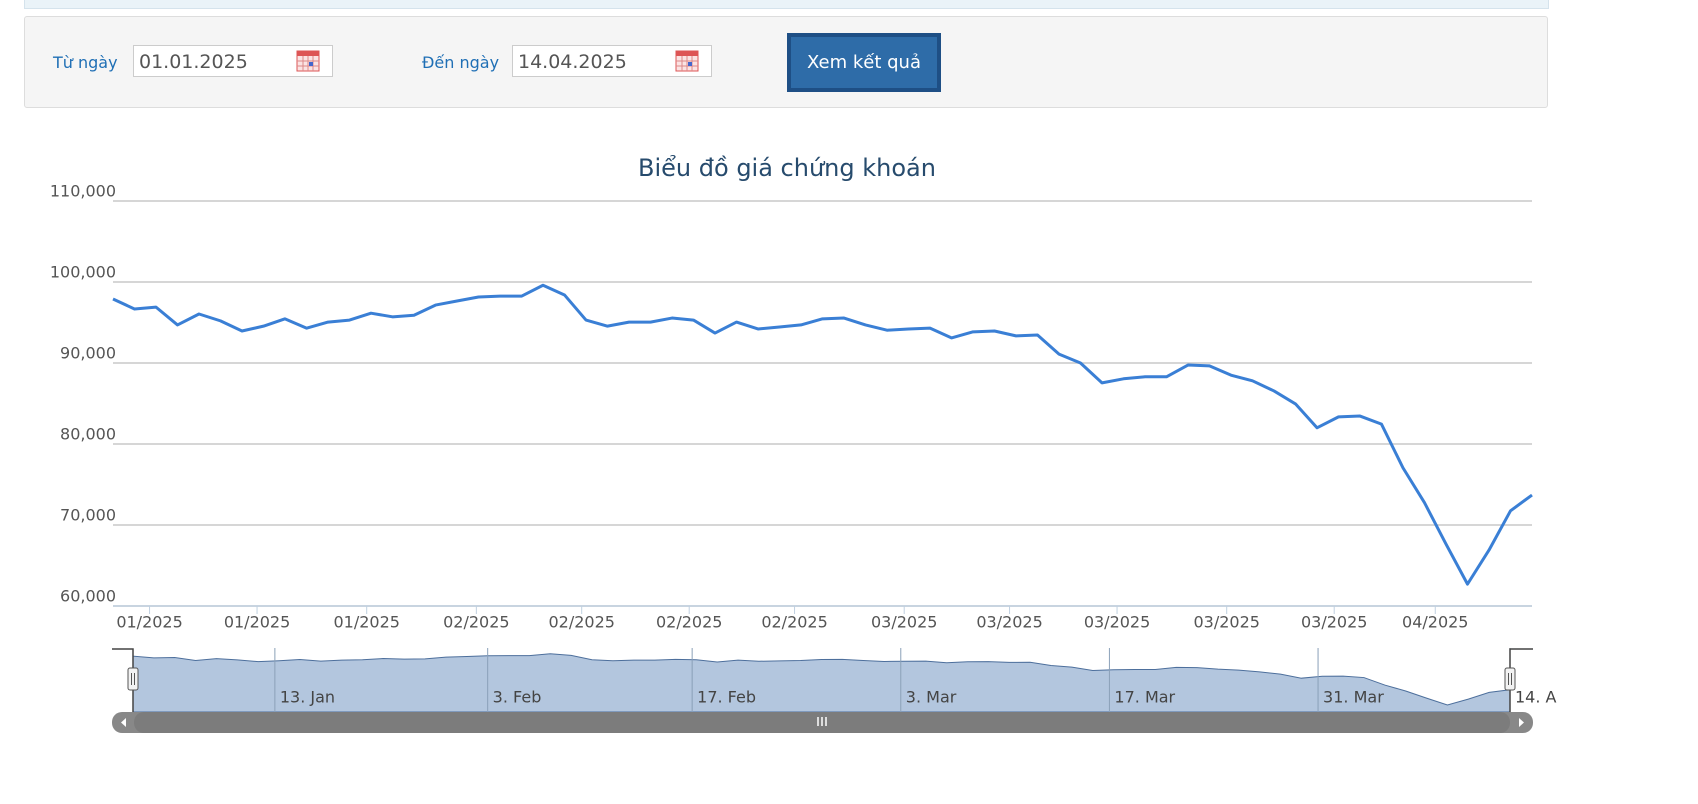 The width and height of the screenshot is (1698, 804). What do you see at coordinates (83, 272) in the screenshot?
I see `y-tick-label: 100,000` at bounding box center [83, 272].